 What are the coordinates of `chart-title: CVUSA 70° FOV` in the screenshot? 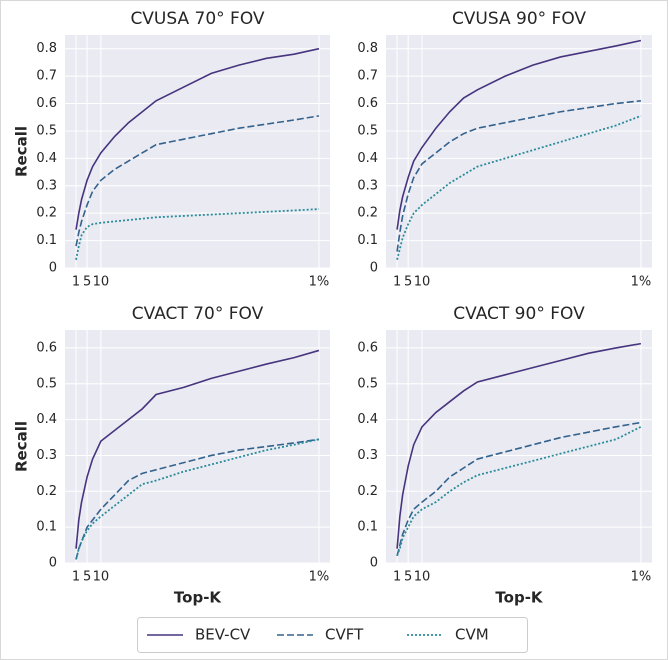 It's located at (197, 19).